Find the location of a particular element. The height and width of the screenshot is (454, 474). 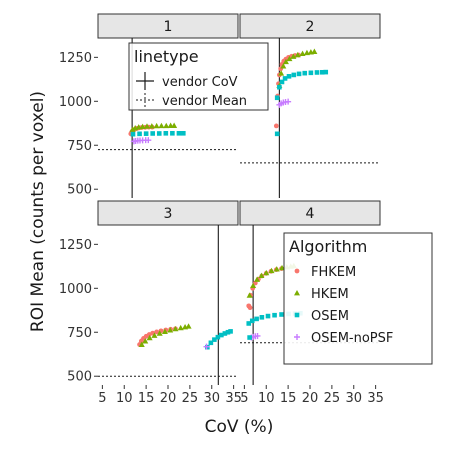

x-tick-label: 10 is located at coordinates (124, 398).